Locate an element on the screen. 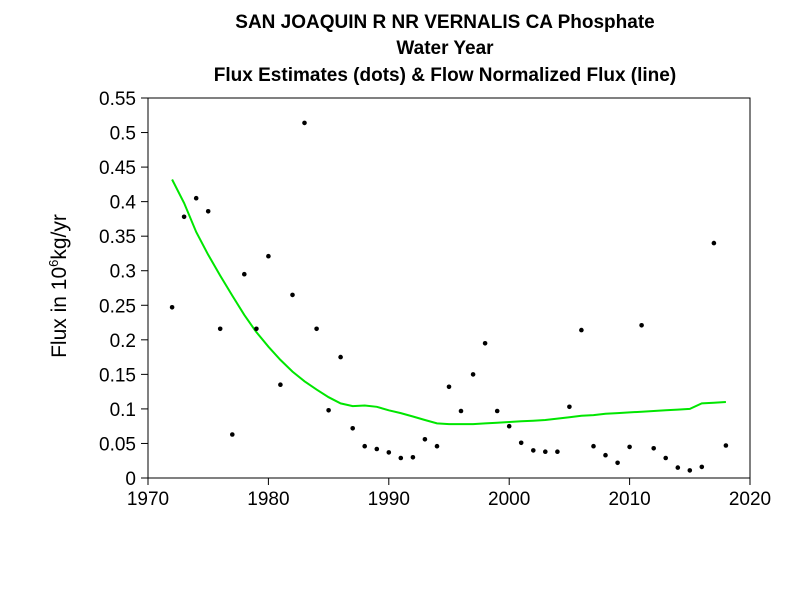 The height and width of the screenshot is (600, 800). x-tick-label: 2020 is located at coordinates (750, 499).